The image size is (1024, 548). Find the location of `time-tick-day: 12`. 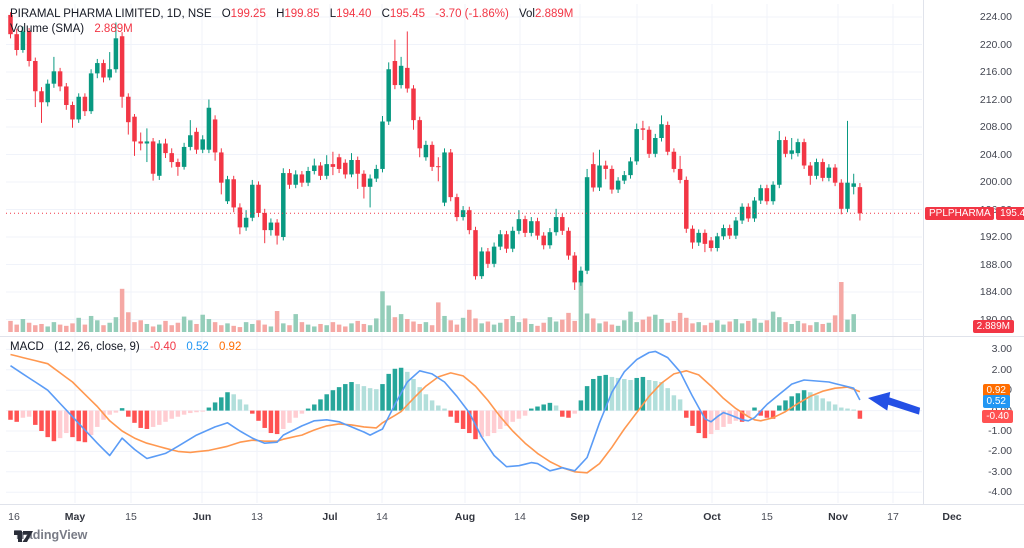

time-tick-day: 12 is located at coordinates (637, 517).